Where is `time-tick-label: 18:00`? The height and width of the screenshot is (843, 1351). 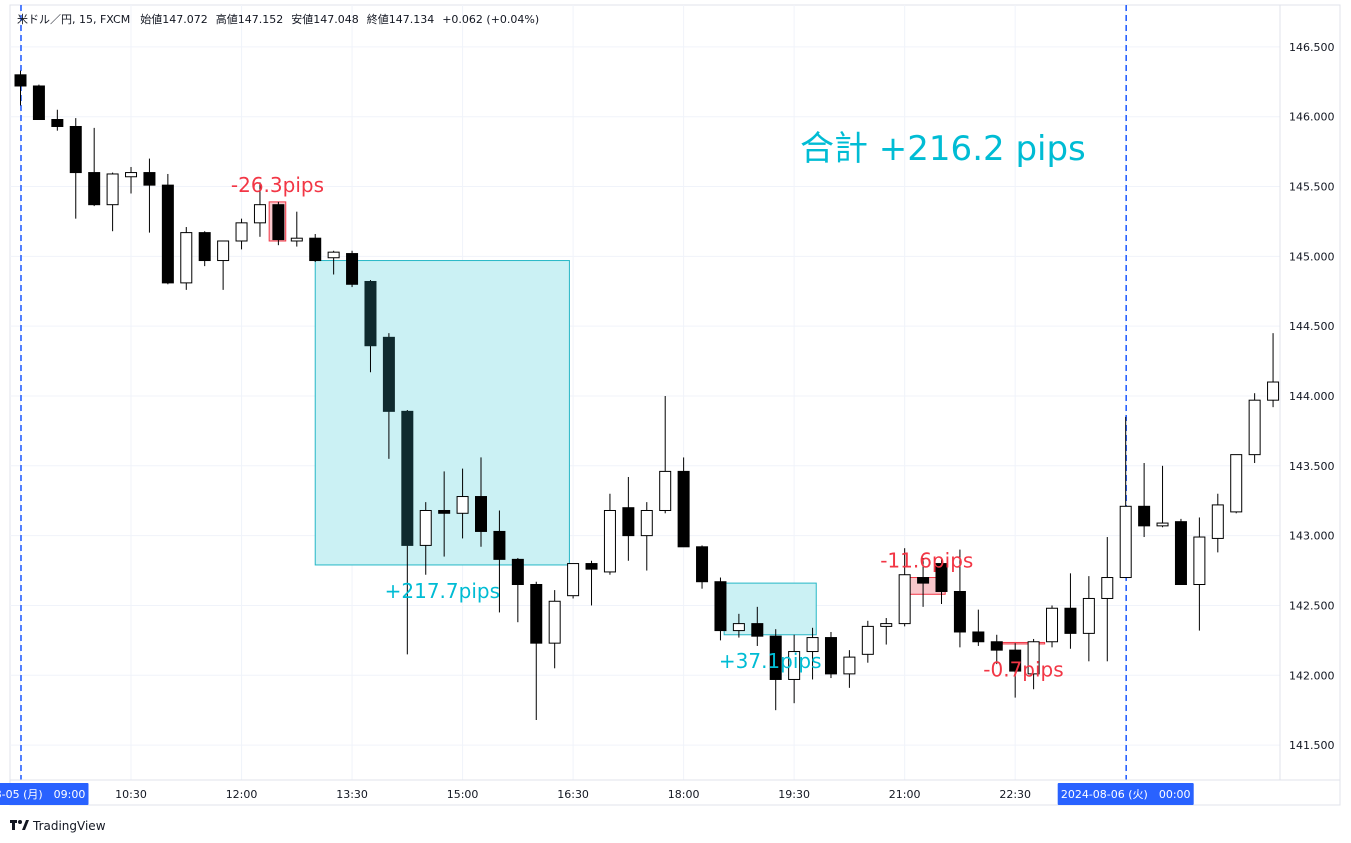 time-tick-label: 18:00 is located at coordinates (684, 794).